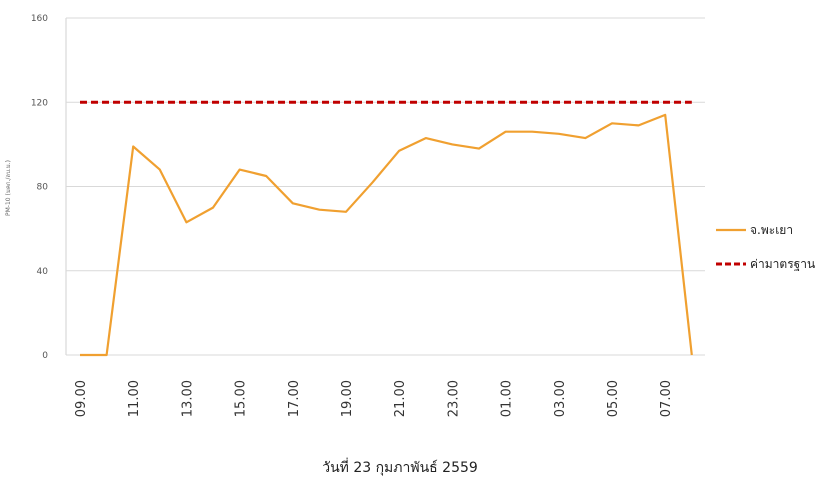 This screenshot has width=833, height=479. I want to click on x-tick-label: 17.00, so click(294, 398).